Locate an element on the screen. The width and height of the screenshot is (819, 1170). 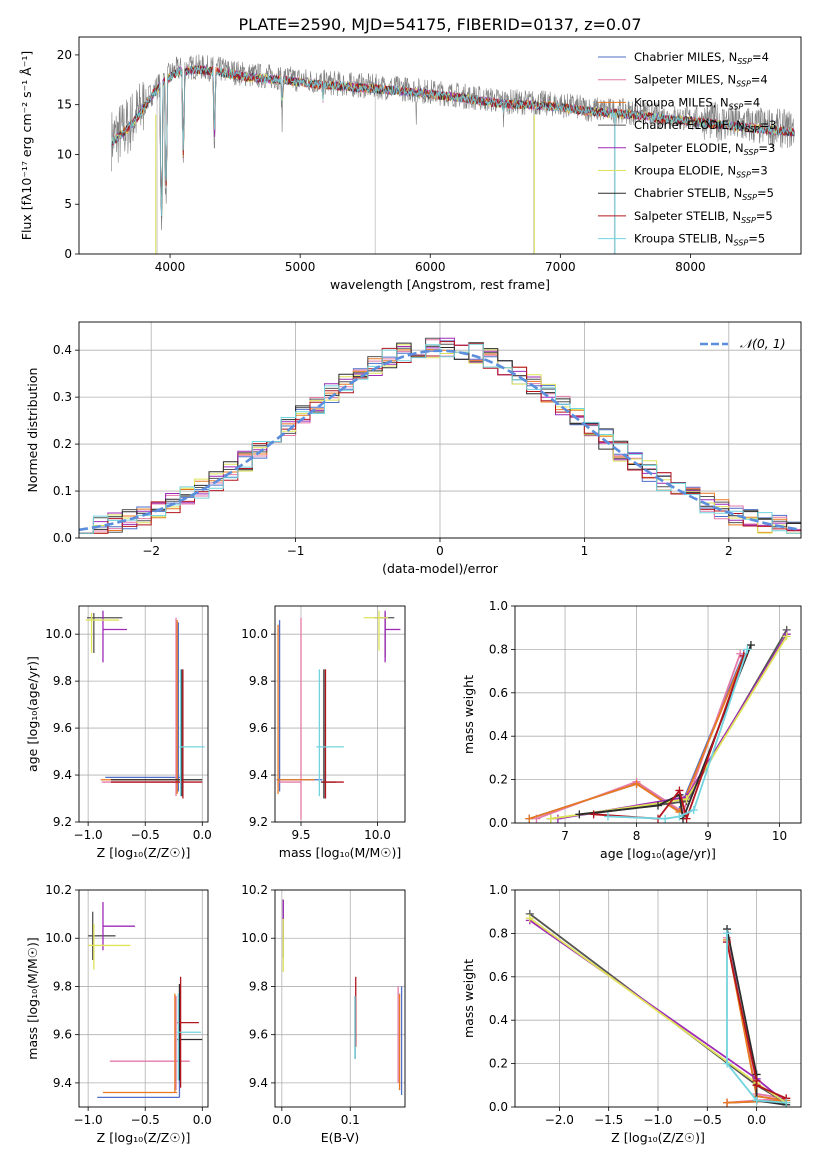
y-axis-label: age [log₁₀(age/yr)] is located at coordinates (32, 714).